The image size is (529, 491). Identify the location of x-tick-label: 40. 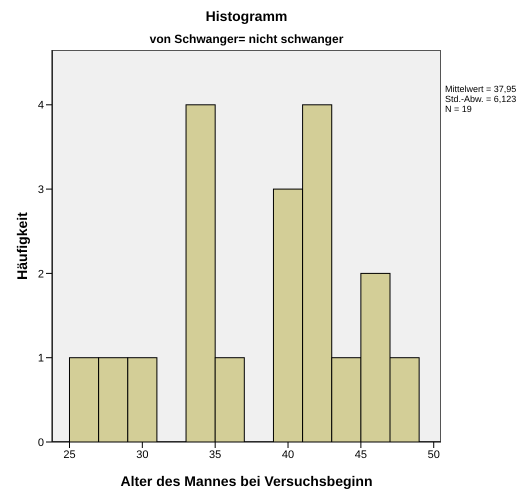
(288, 454).